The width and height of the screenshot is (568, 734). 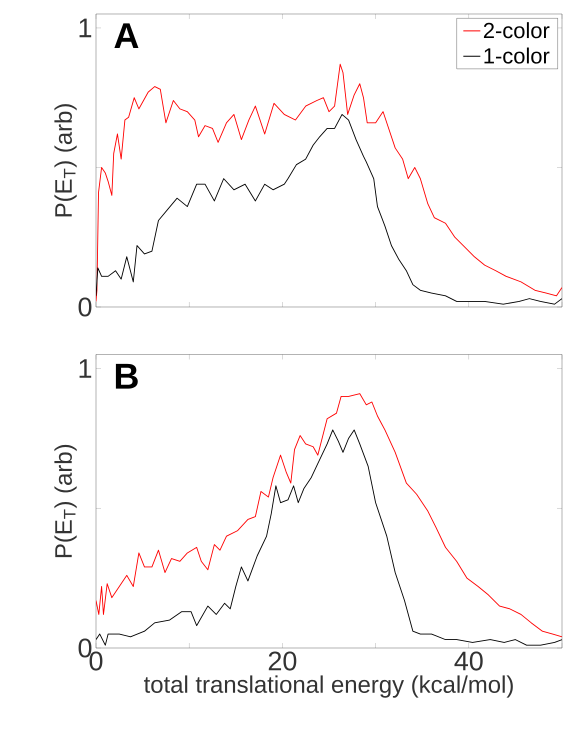 I want to click on chart-title: B, so click(x=127, y=376).